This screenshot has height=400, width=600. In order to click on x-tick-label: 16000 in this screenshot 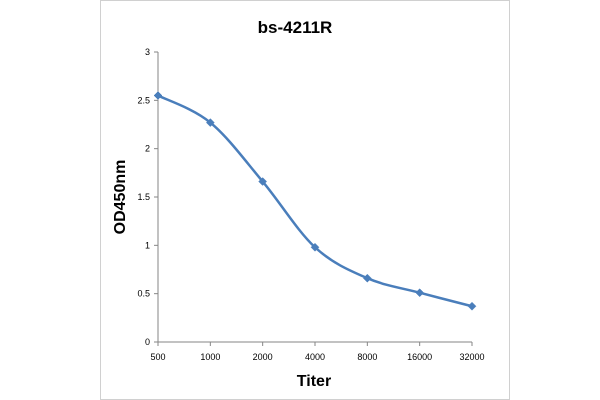, I will do `click(419, 357)`.